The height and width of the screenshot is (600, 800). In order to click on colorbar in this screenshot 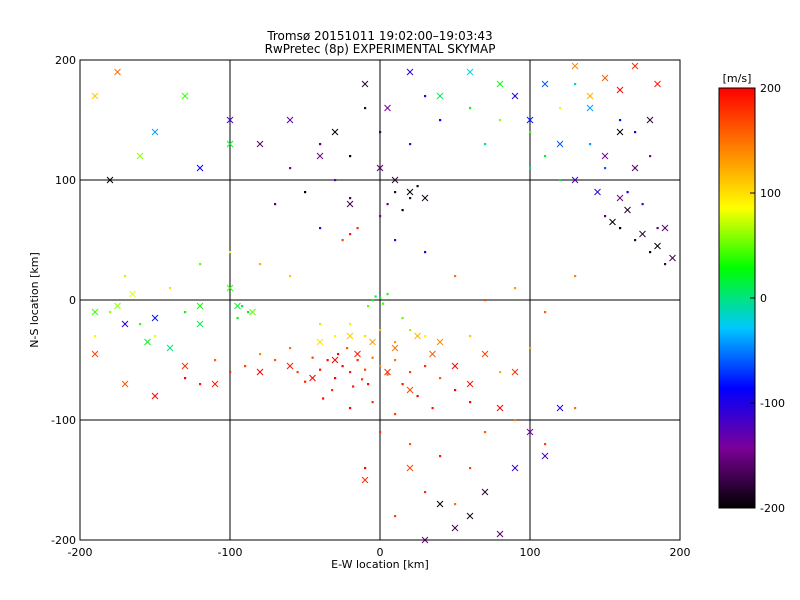, I will do `click(737, 298)`.